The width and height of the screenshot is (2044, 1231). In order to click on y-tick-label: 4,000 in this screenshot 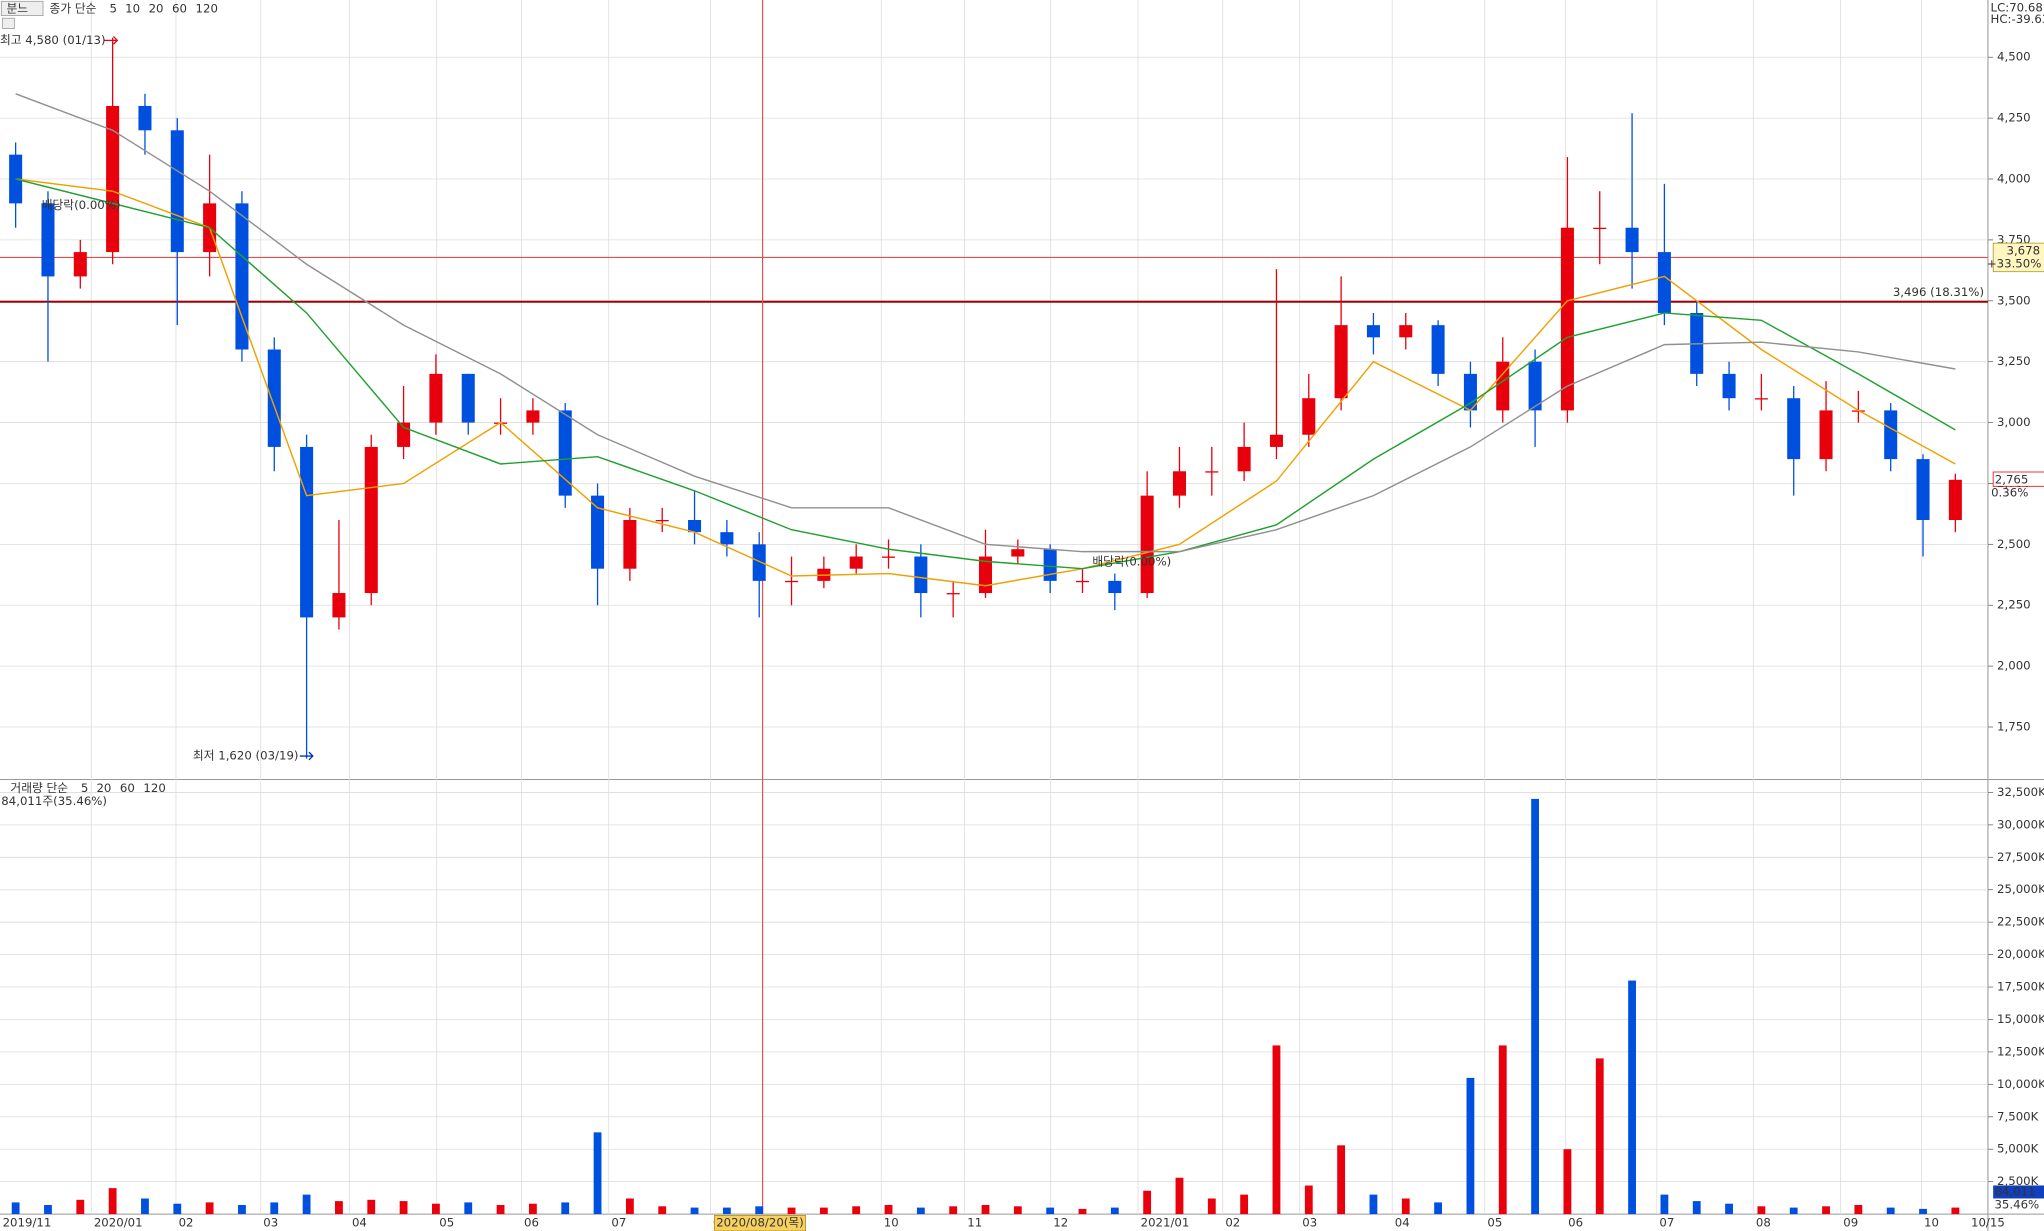, I will do `click(2014, 179)`.